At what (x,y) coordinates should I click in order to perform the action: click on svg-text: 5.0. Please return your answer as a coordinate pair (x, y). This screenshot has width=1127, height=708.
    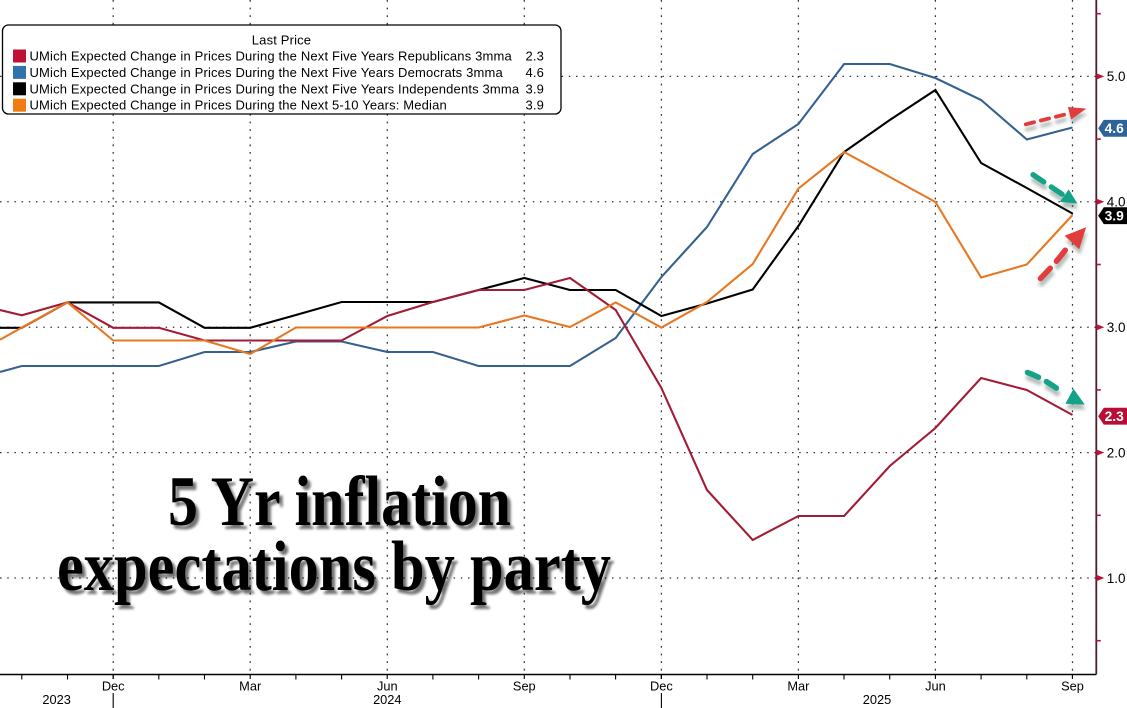
    Looking at the image, I should click on (1116, 76).